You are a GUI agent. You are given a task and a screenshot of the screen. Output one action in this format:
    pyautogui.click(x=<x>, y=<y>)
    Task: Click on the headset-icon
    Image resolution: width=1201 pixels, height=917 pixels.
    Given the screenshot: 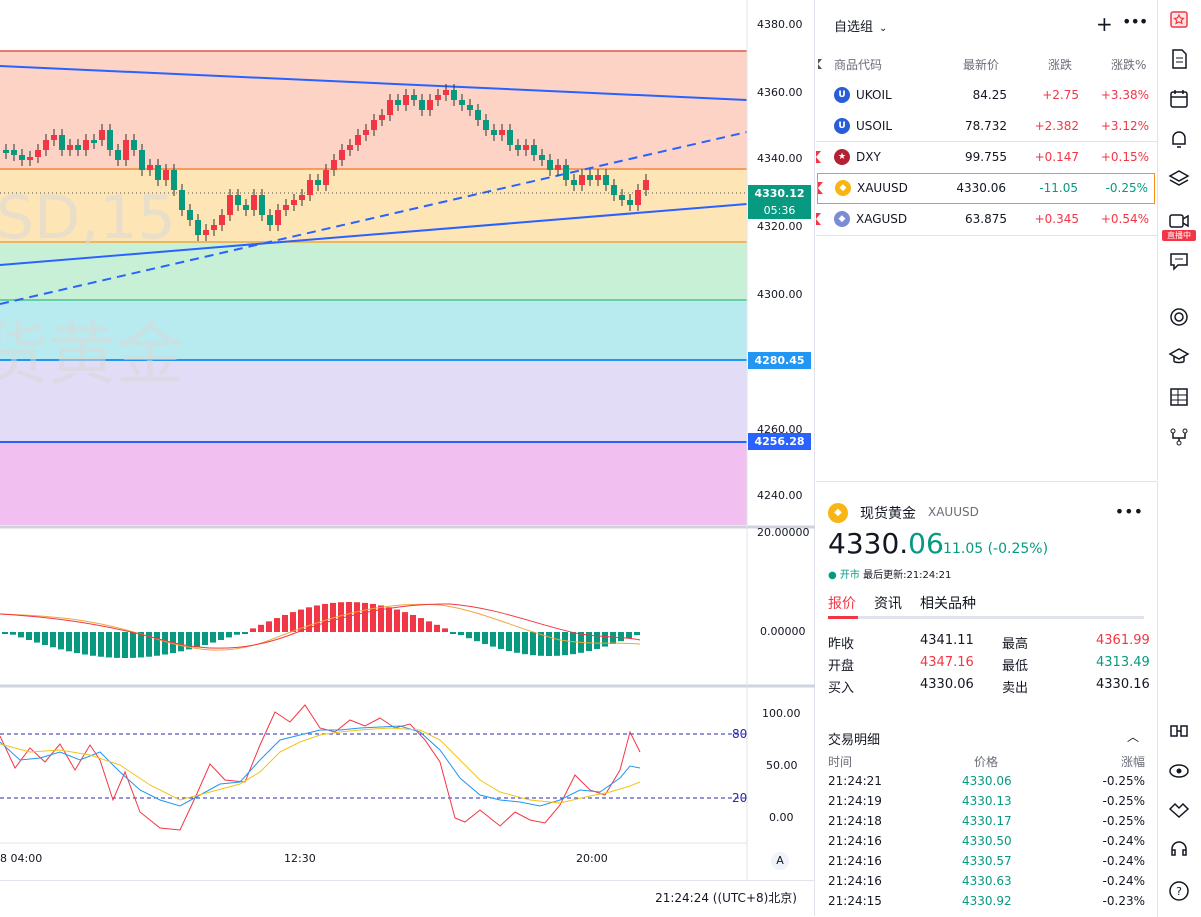 What is the action you would take?
    pyautogui.click(x=1179, y=849)
    